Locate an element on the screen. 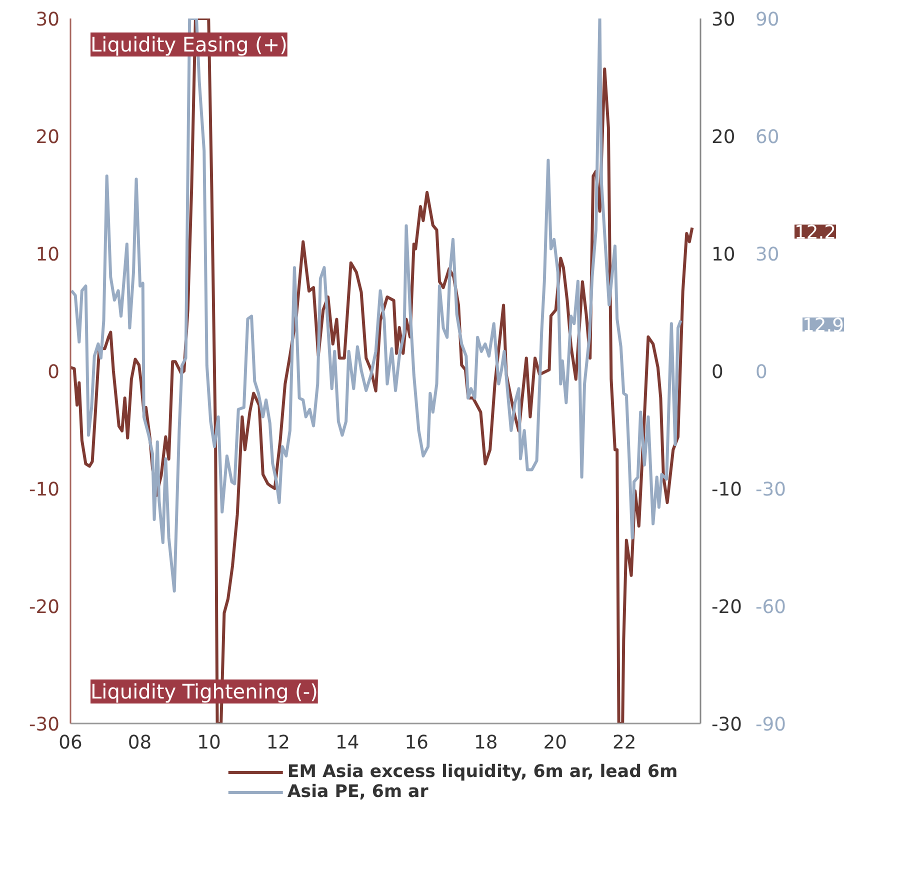  y-tick-label: 30 is located at coordinates (48, 20).